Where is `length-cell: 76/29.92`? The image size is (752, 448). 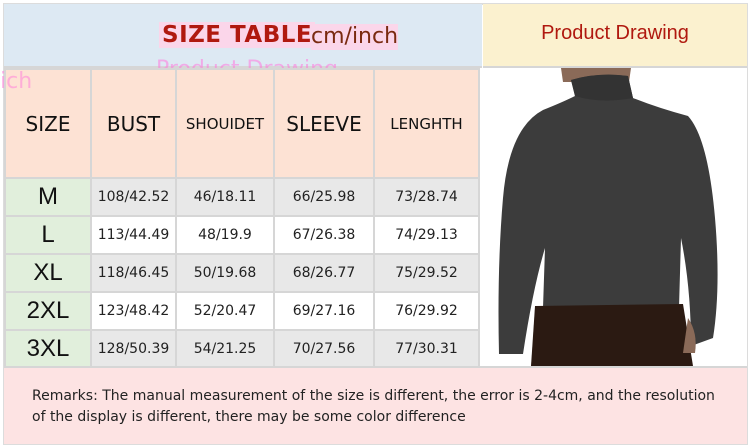 length-cell: 76/29.92 is located at coordinates (426, 311).